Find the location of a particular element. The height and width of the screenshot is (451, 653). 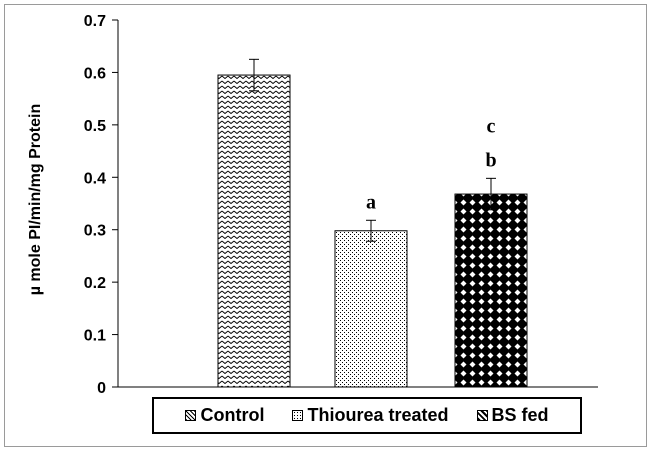

legend-item-bs-fed: BS fed is located at coordinates (512, 415).